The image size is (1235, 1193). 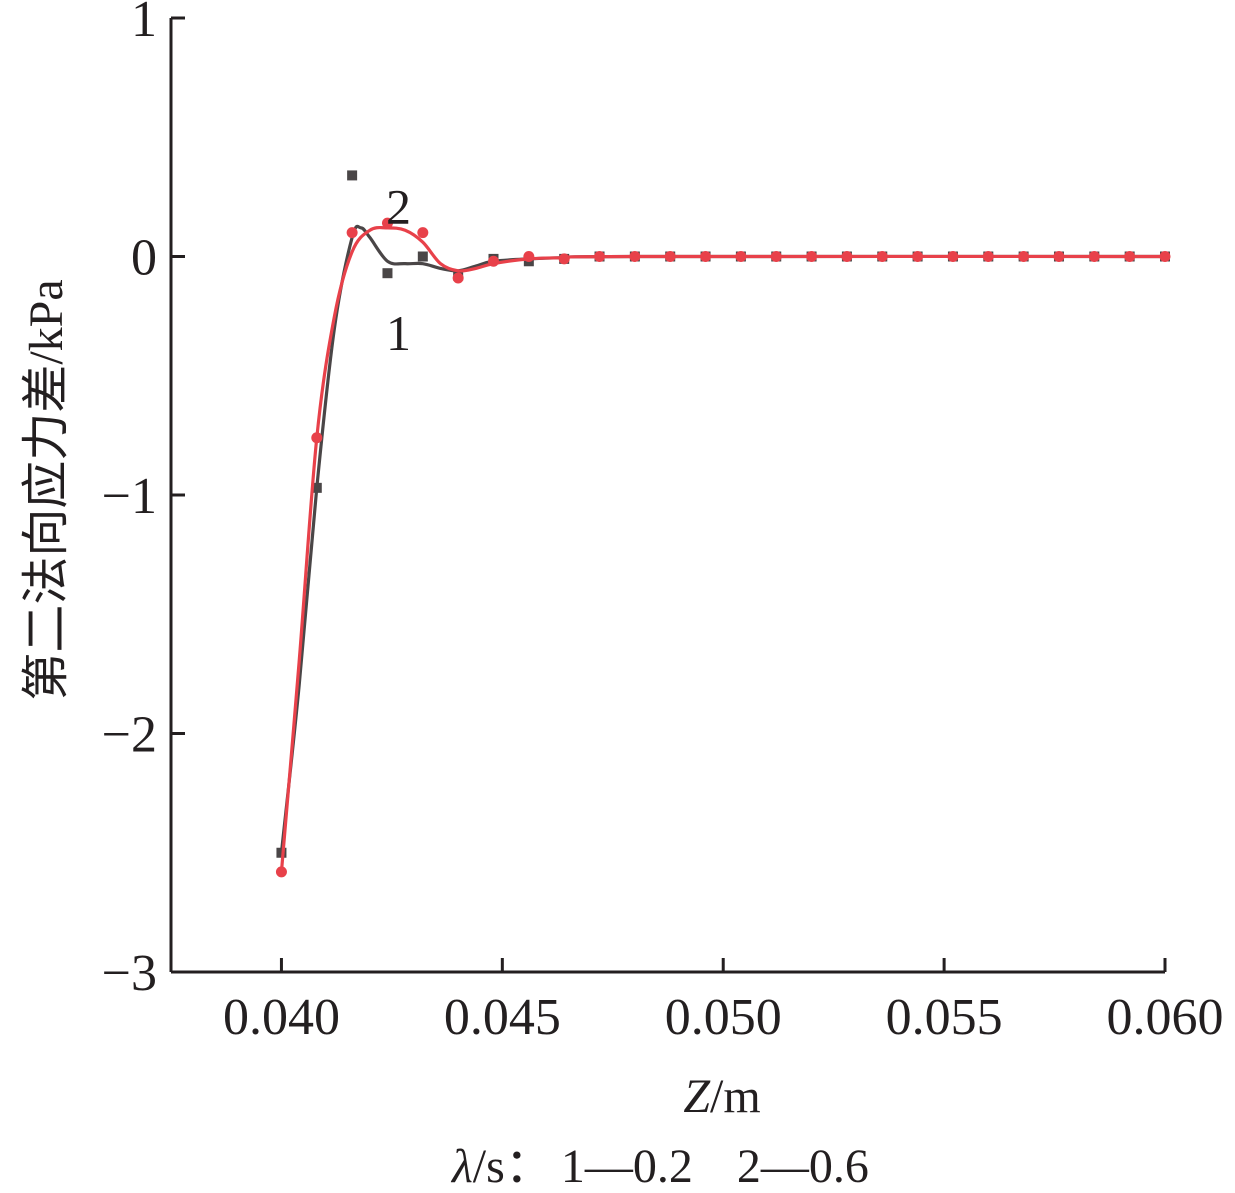 I want to click on y-tick-label: −1, so click(x=129, y=496).